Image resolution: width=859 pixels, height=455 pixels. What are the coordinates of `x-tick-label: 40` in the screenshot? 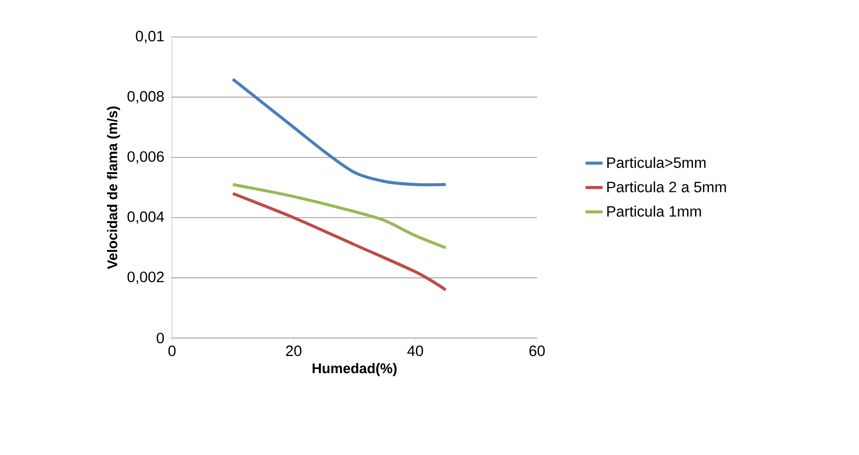 It's located at (415, 351).